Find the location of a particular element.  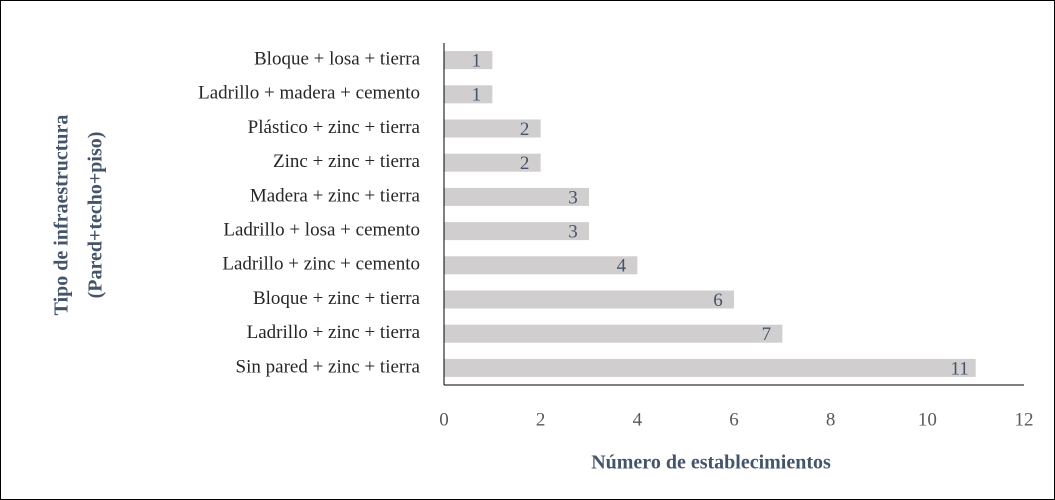

x-tick-label: 0 is located at coordinates (444, 419).